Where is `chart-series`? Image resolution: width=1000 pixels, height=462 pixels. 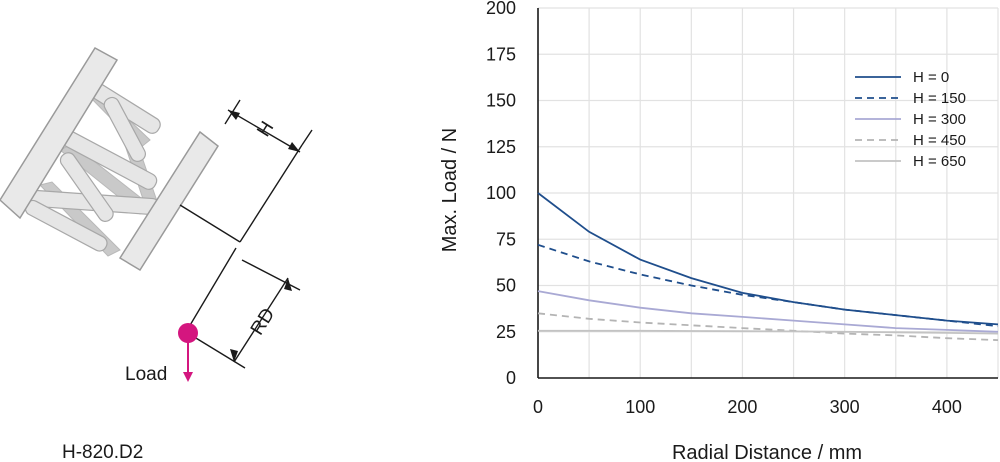
chart-series is located at coordinates (768, 266).